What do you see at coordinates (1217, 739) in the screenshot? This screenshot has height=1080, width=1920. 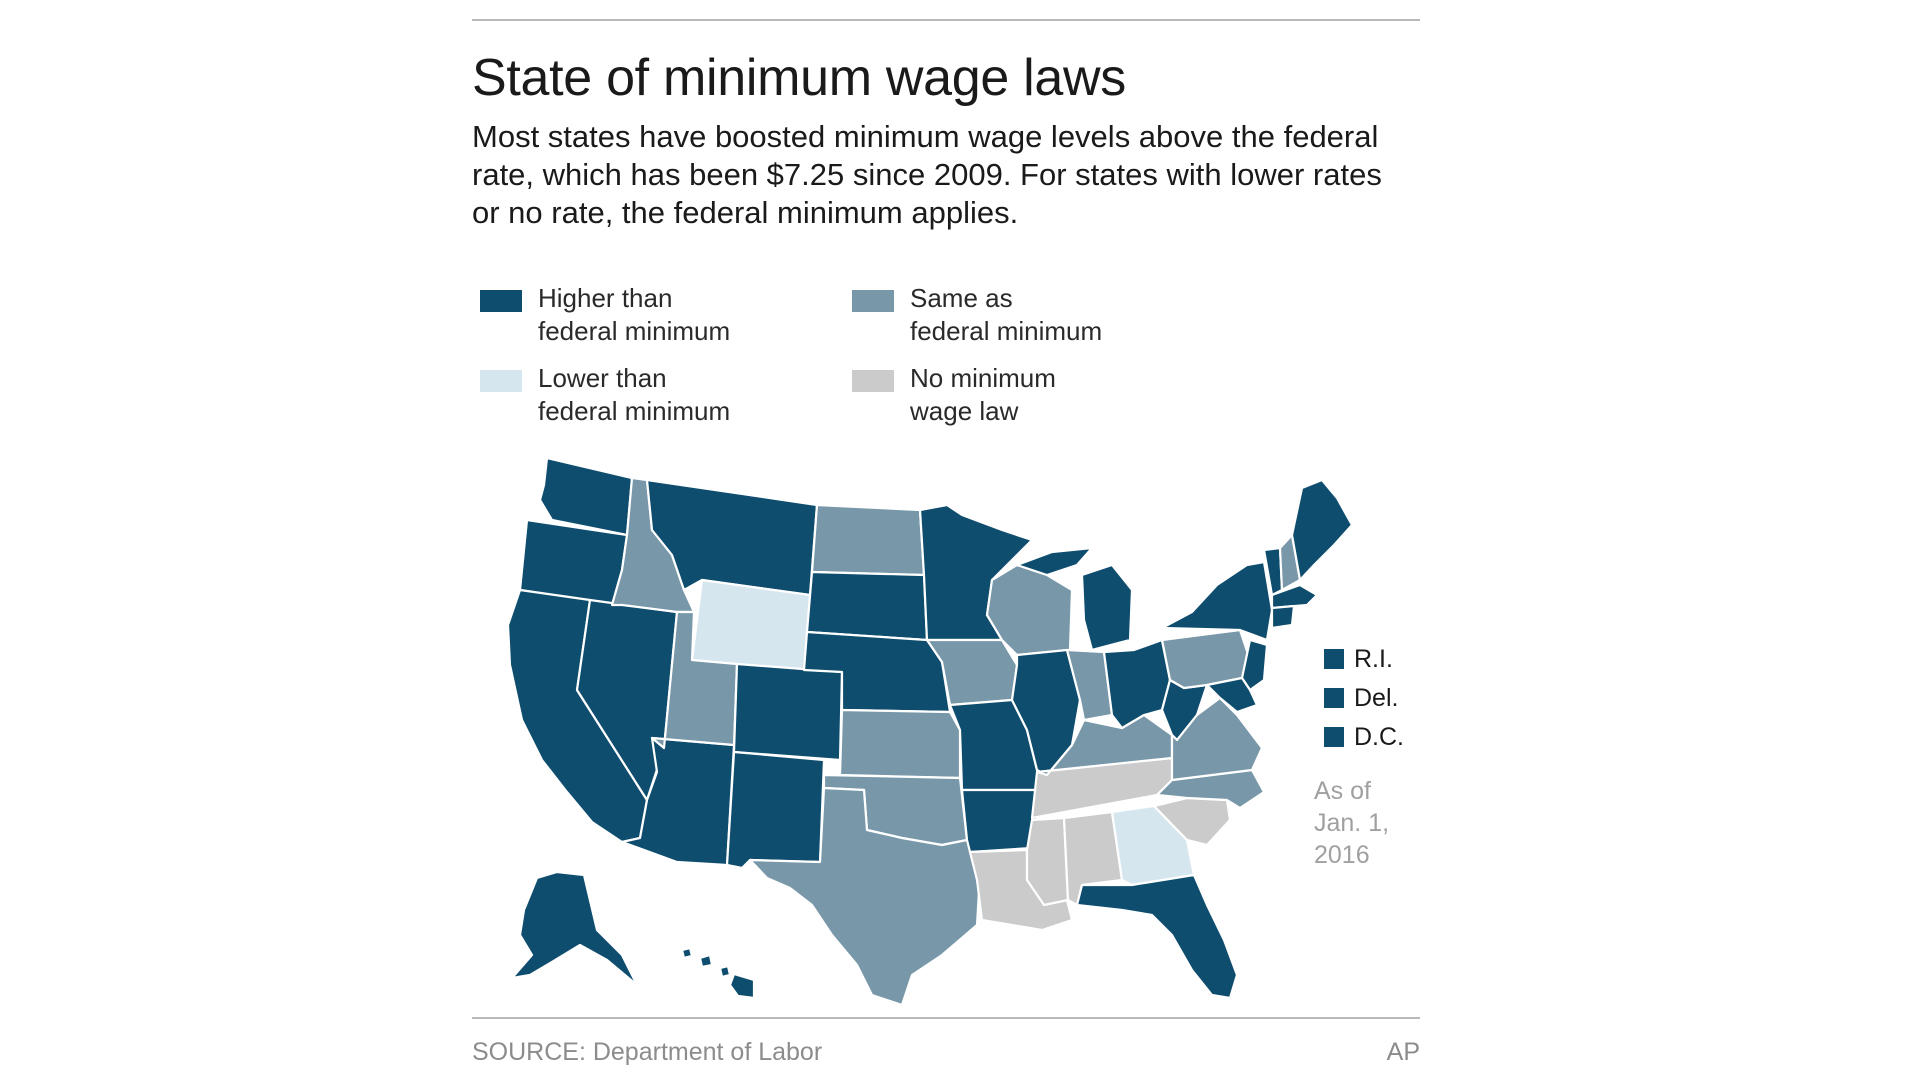 I see `state-va` at bounding box center [1217, 739].